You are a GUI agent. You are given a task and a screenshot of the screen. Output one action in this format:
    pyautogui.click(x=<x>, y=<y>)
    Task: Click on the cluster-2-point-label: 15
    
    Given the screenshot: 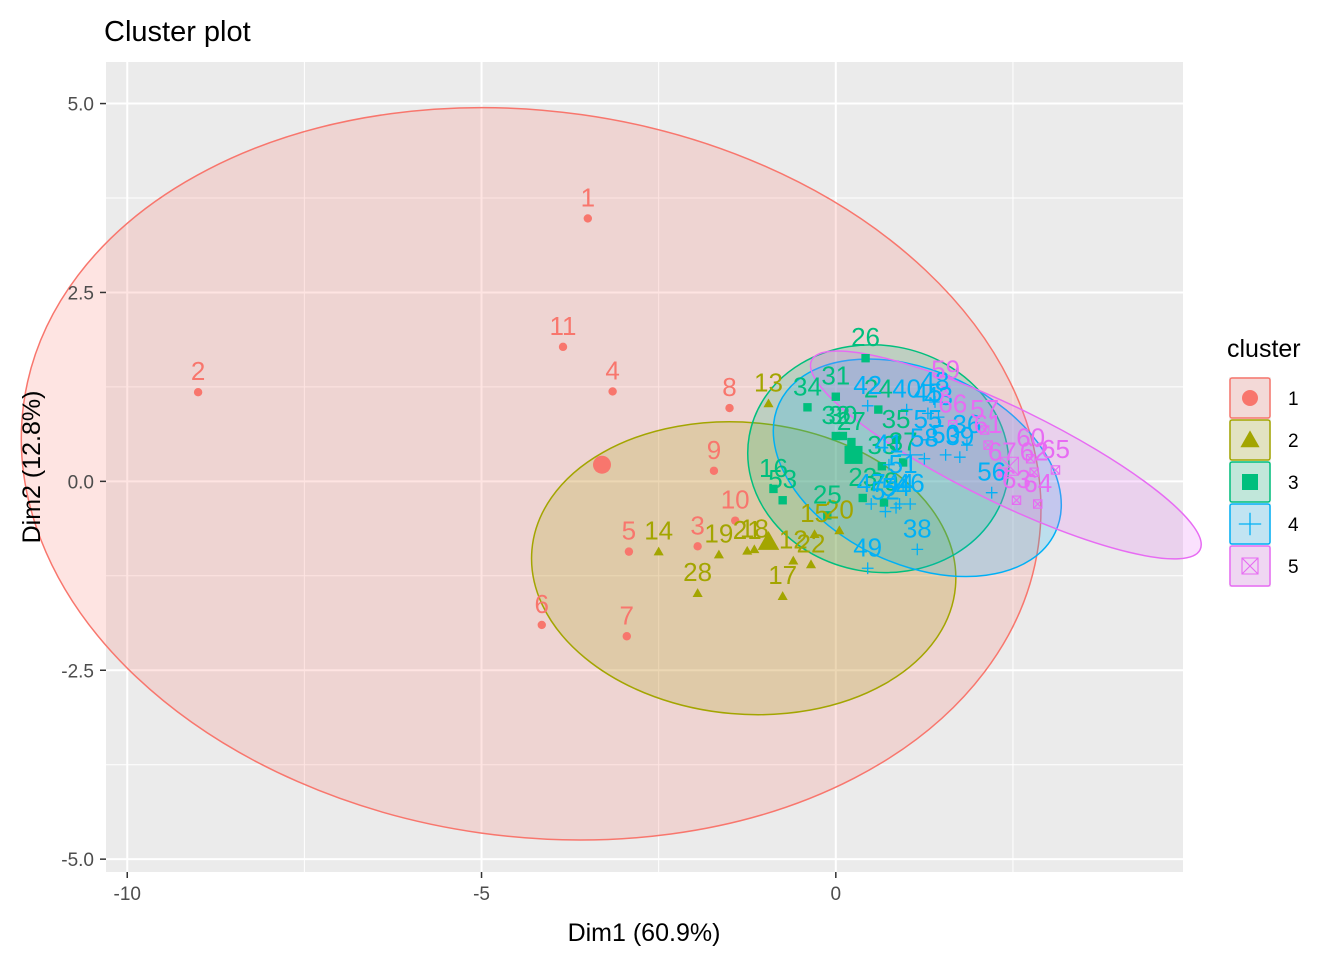 What is the action you would take?
    pyautogui.click(x=814, y=513)
    